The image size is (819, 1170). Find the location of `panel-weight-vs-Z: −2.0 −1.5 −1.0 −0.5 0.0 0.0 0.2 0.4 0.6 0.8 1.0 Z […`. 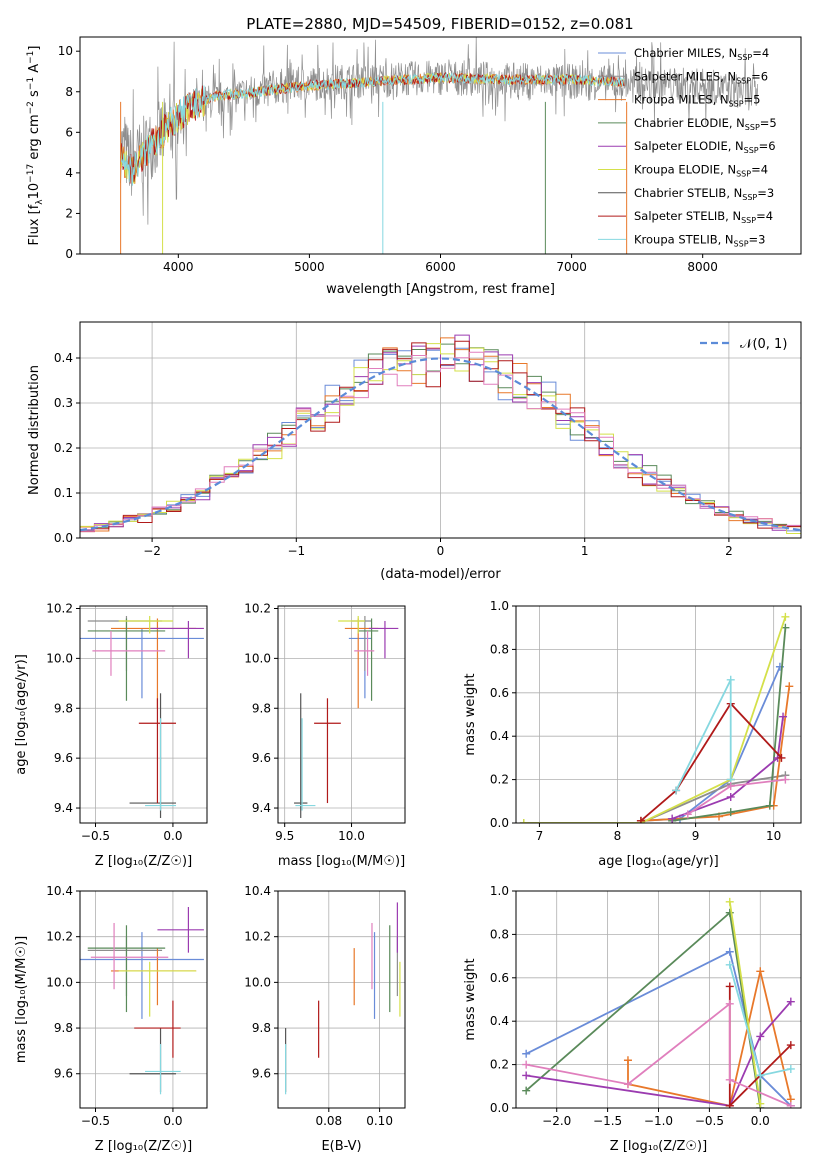

panel-weight-vs-Z: −2.0 −1.5 −1.0 −0.5 0.0 0.0 0.2 0.4 0.6 0.8 1.0 Z [… is located at coordinates (632, 1019).